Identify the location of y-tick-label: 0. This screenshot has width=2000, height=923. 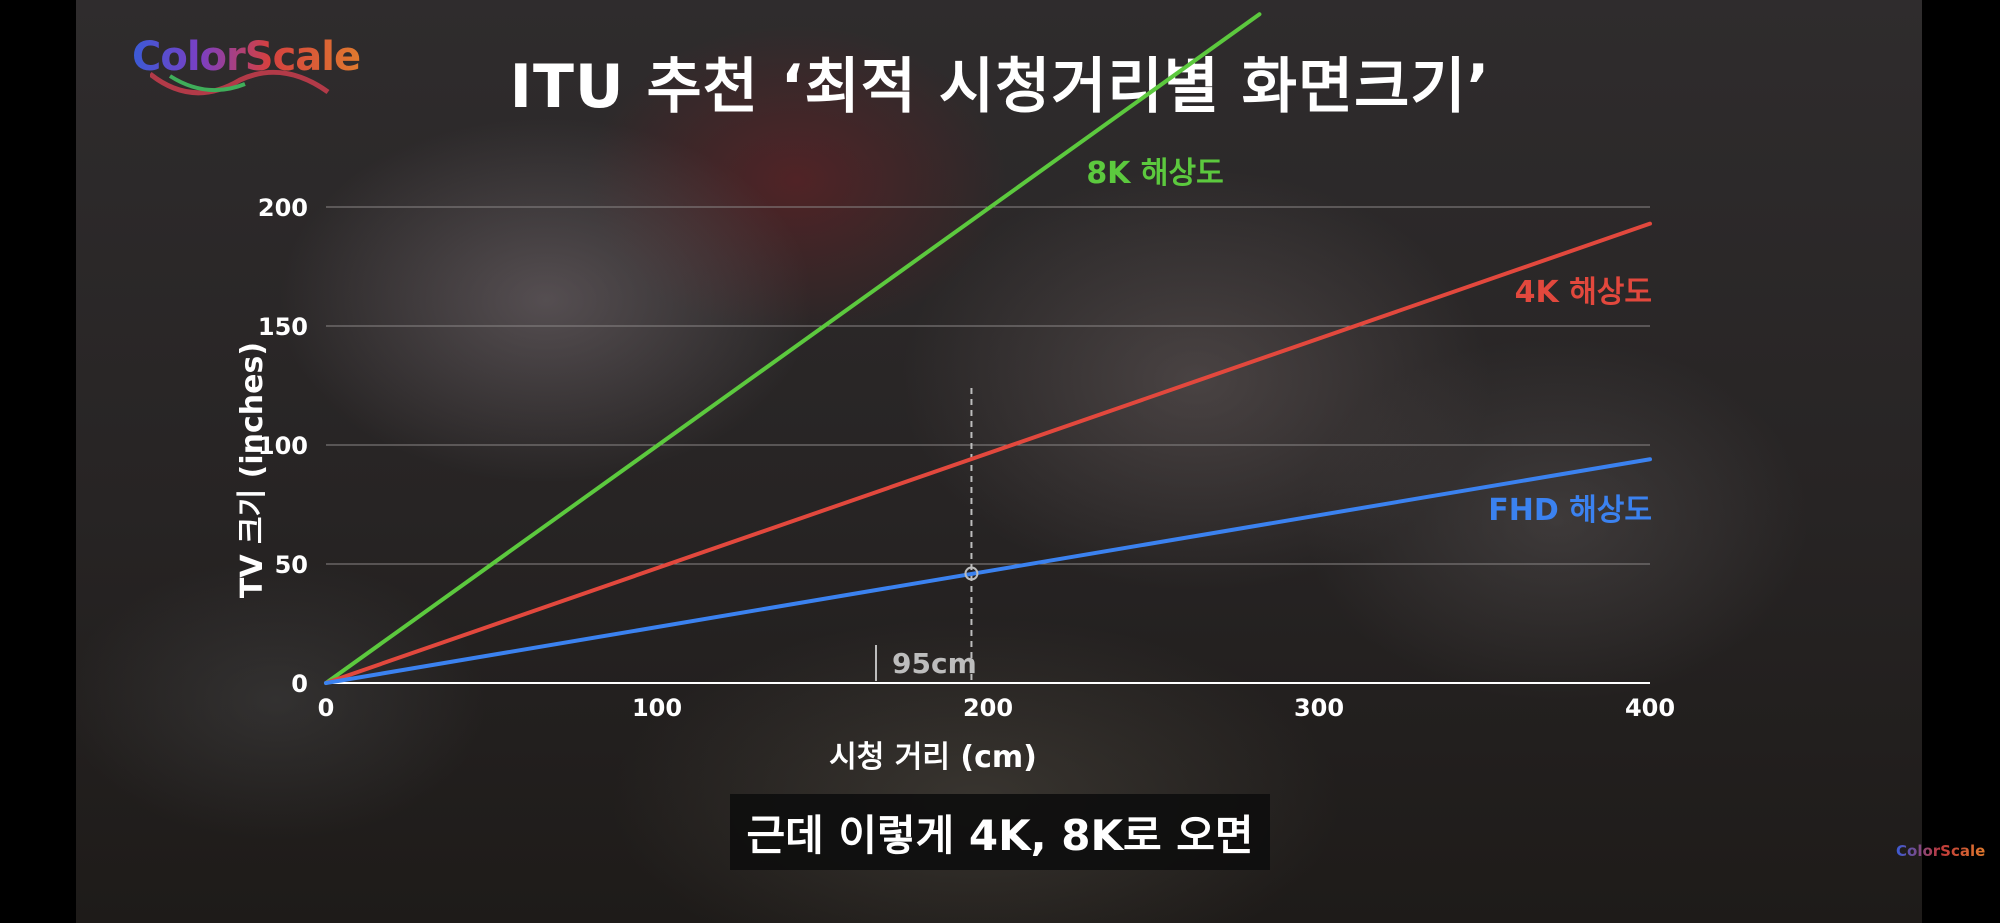
(299, 684).